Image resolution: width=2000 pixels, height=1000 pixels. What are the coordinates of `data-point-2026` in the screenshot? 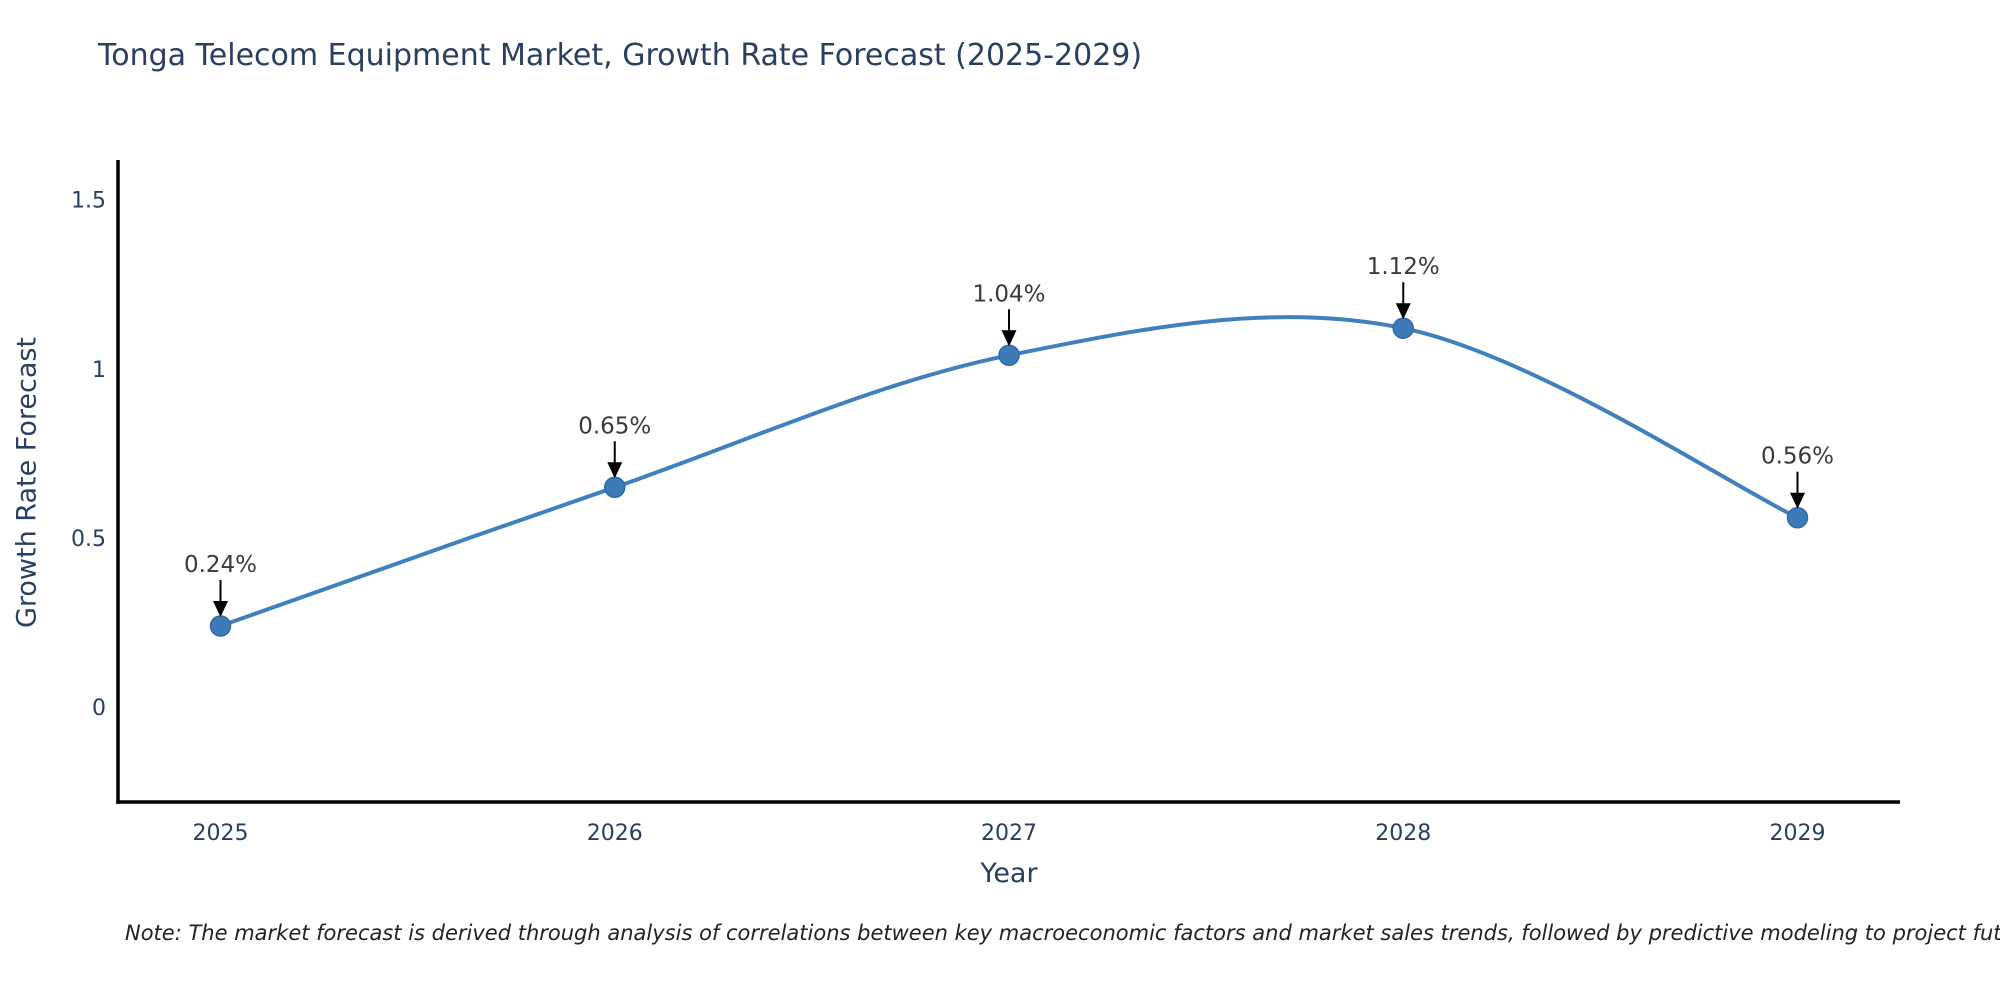 It's located at (615, 487).